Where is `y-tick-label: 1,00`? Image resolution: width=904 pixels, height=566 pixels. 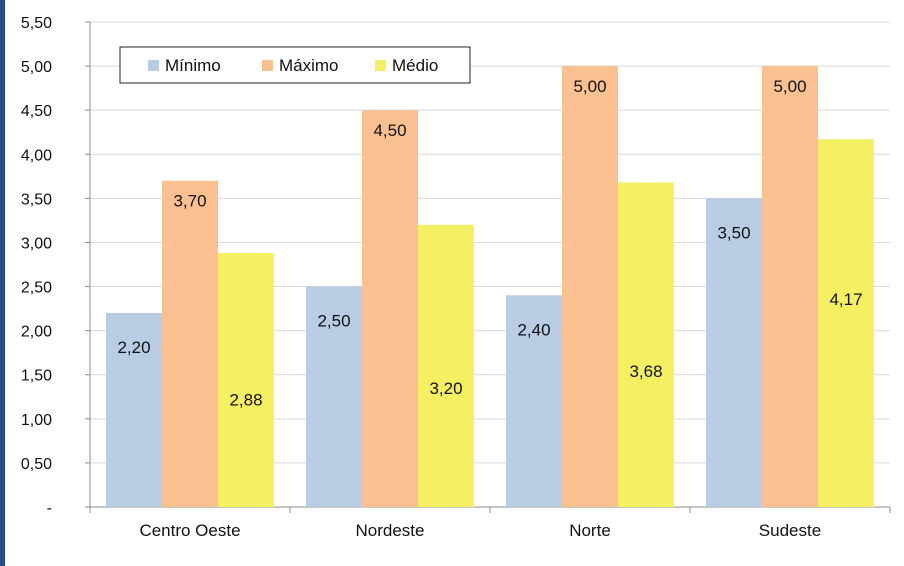 y-tick-label: 1,00 is located at coordinates (36, 420).